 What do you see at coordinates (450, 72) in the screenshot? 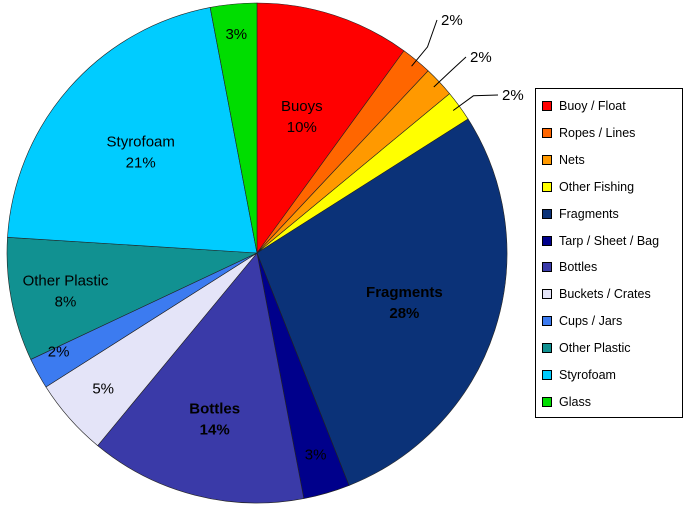
I see `leader-line-nets` at bounding box center [450, 72].